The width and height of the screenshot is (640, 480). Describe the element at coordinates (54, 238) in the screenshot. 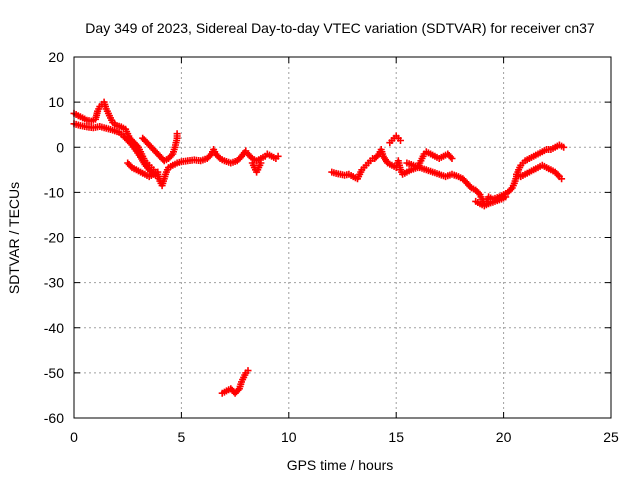

I see `y-tick-label: -20` at that location.